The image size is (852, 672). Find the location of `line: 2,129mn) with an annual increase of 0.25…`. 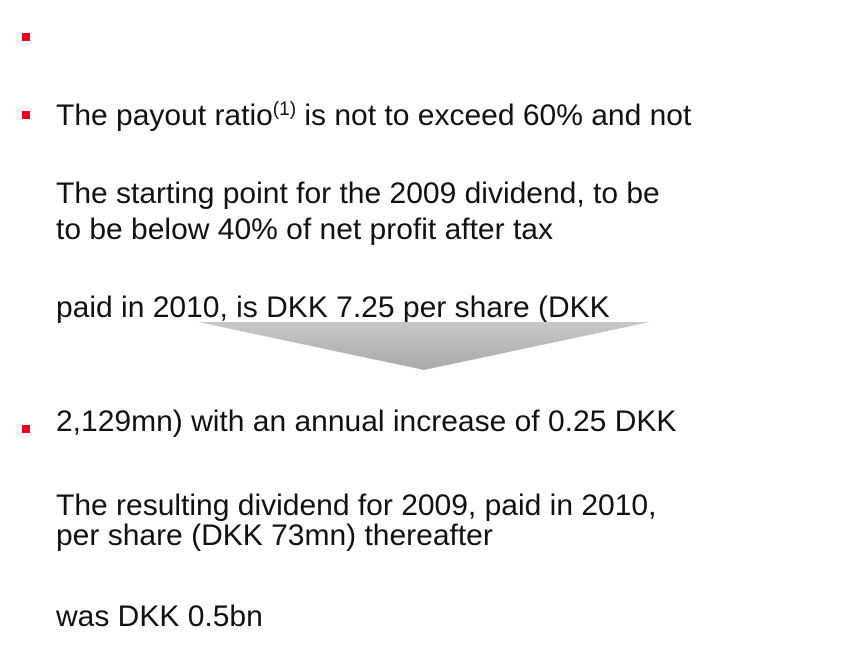

line: 2,129mn) with an annual increase of 0.25… is located at coordinates (366, 421).